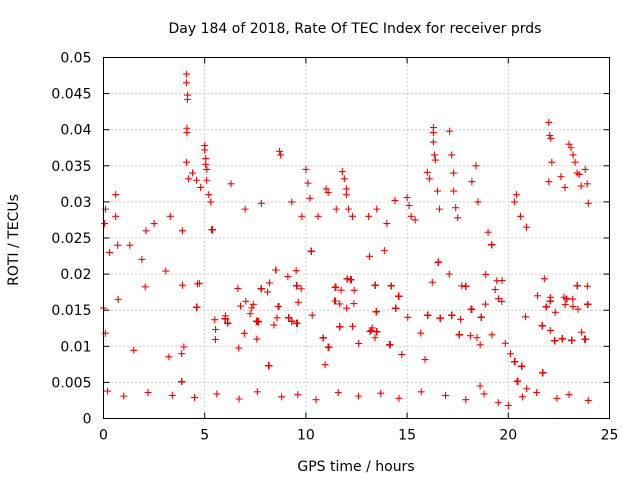 This screenshot has height=480, width=640. I want to click on x-tick-label: 10, so click(306, 436).